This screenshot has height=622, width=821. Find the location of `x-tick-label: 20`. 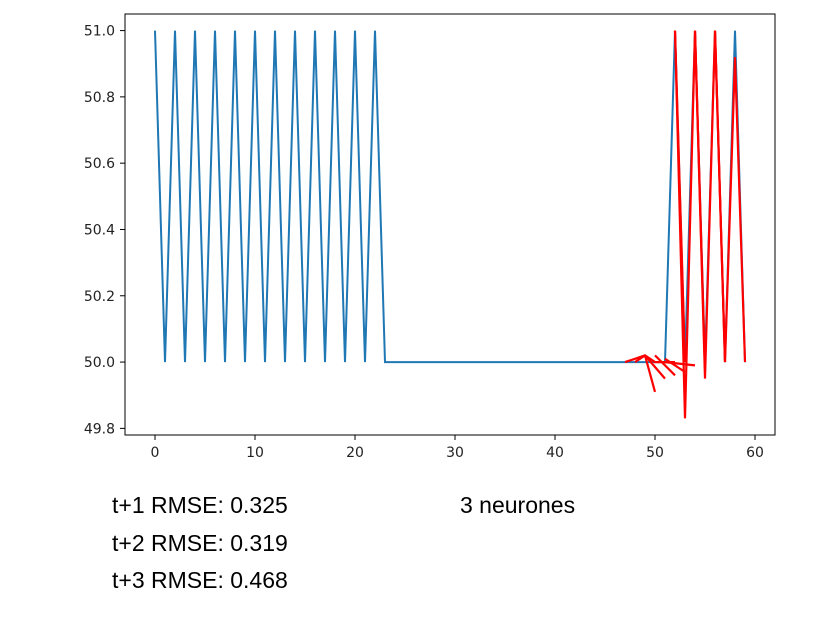

x-tick-label: 20 is located at coordinates (355, 453).